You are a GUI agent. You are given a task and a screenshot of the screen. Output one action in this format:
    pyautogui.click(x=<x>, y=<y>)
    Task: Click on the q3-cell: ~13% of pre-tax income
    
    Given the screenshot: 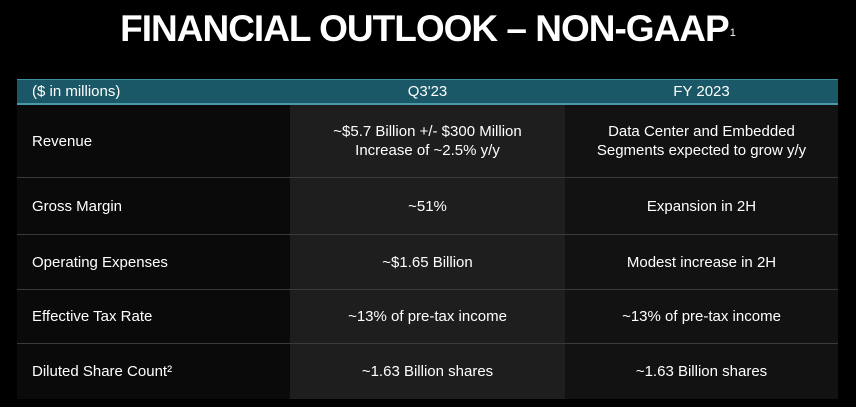 What is the action you would take?
    pyautogui.click(x=427, y=316)
    